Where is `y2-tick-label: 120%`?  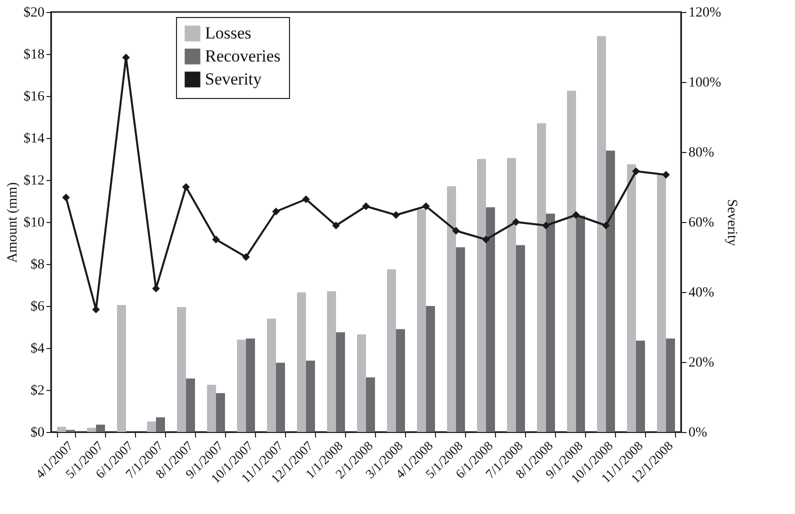
y2-tick-label: 120% is located at coordinates (705, 13).